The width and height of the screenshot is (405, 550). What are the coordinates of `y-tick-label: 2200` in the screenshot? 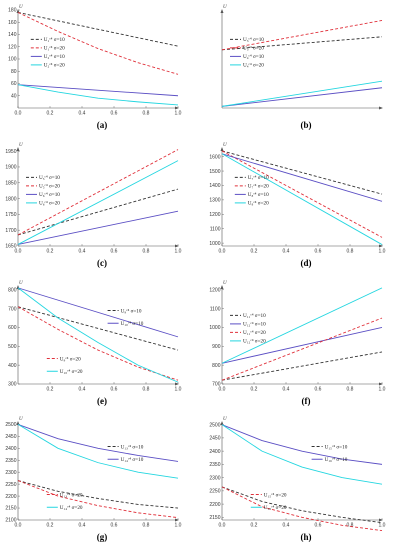 It's located at (214, 505).